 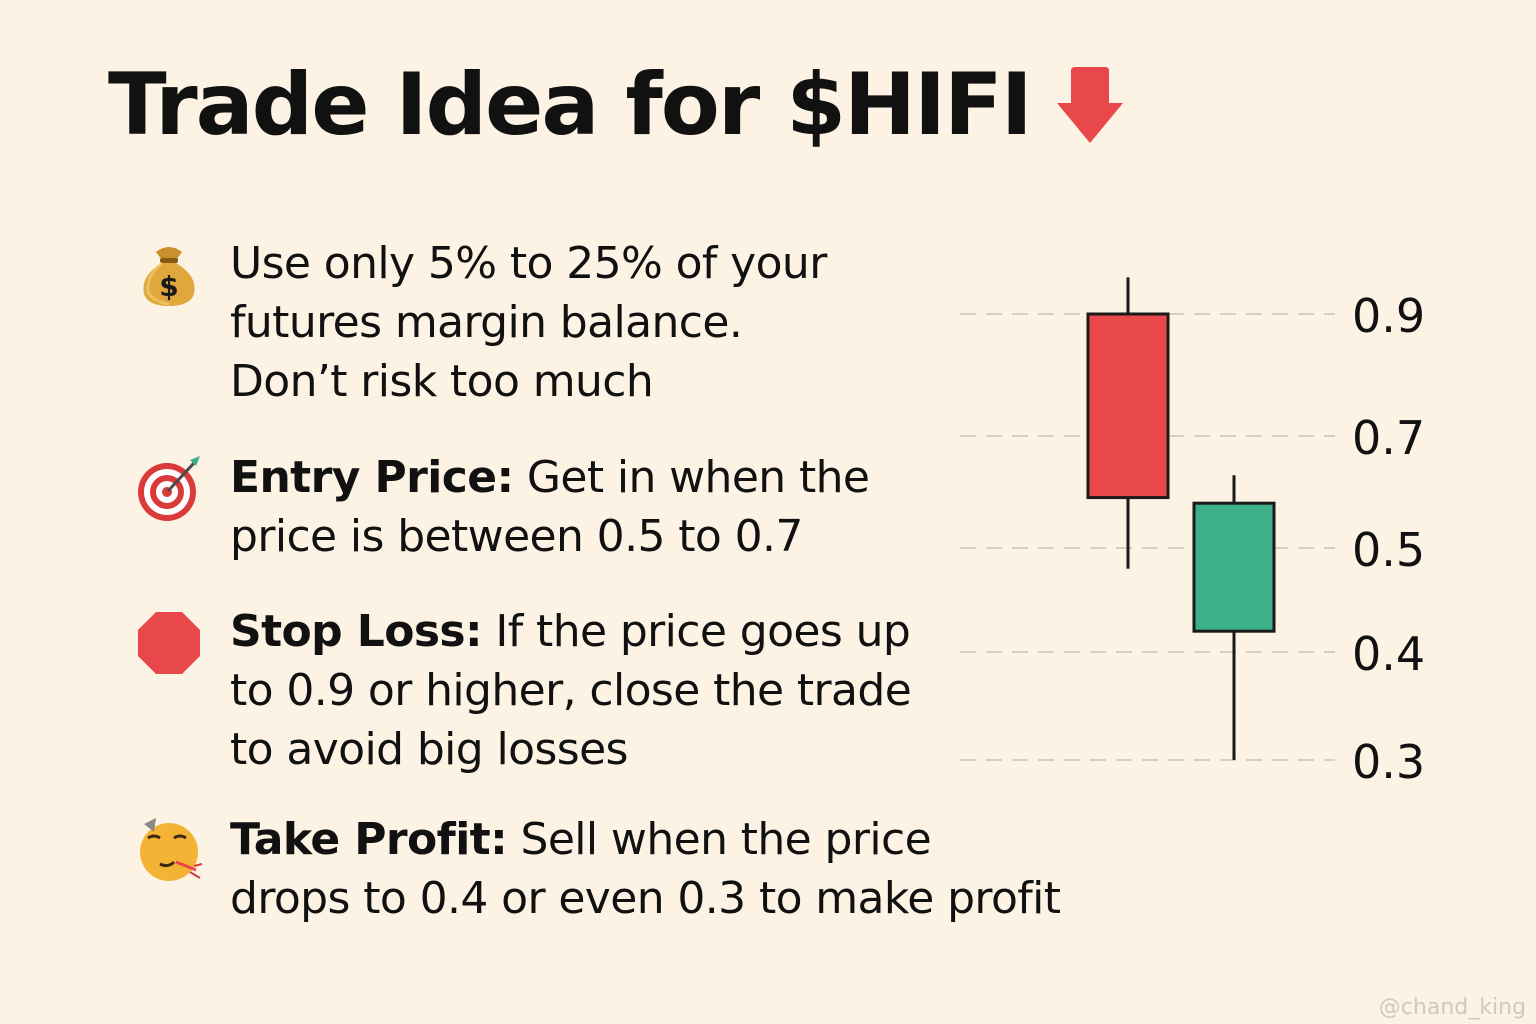 I want to click on item-line-text: Get in when the, so click(x=691, y=477).